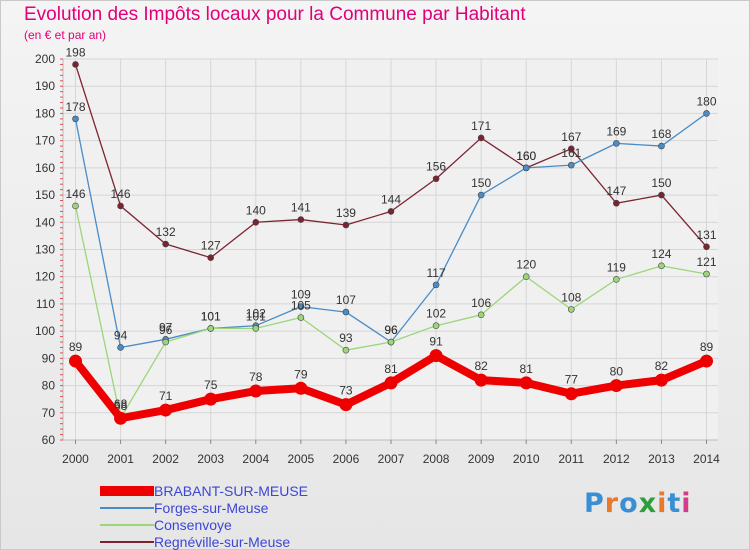  What do you see at coordinates (391, 330) in the screenshot?
I see `data-label: 96` at bounding box center [391, 330].